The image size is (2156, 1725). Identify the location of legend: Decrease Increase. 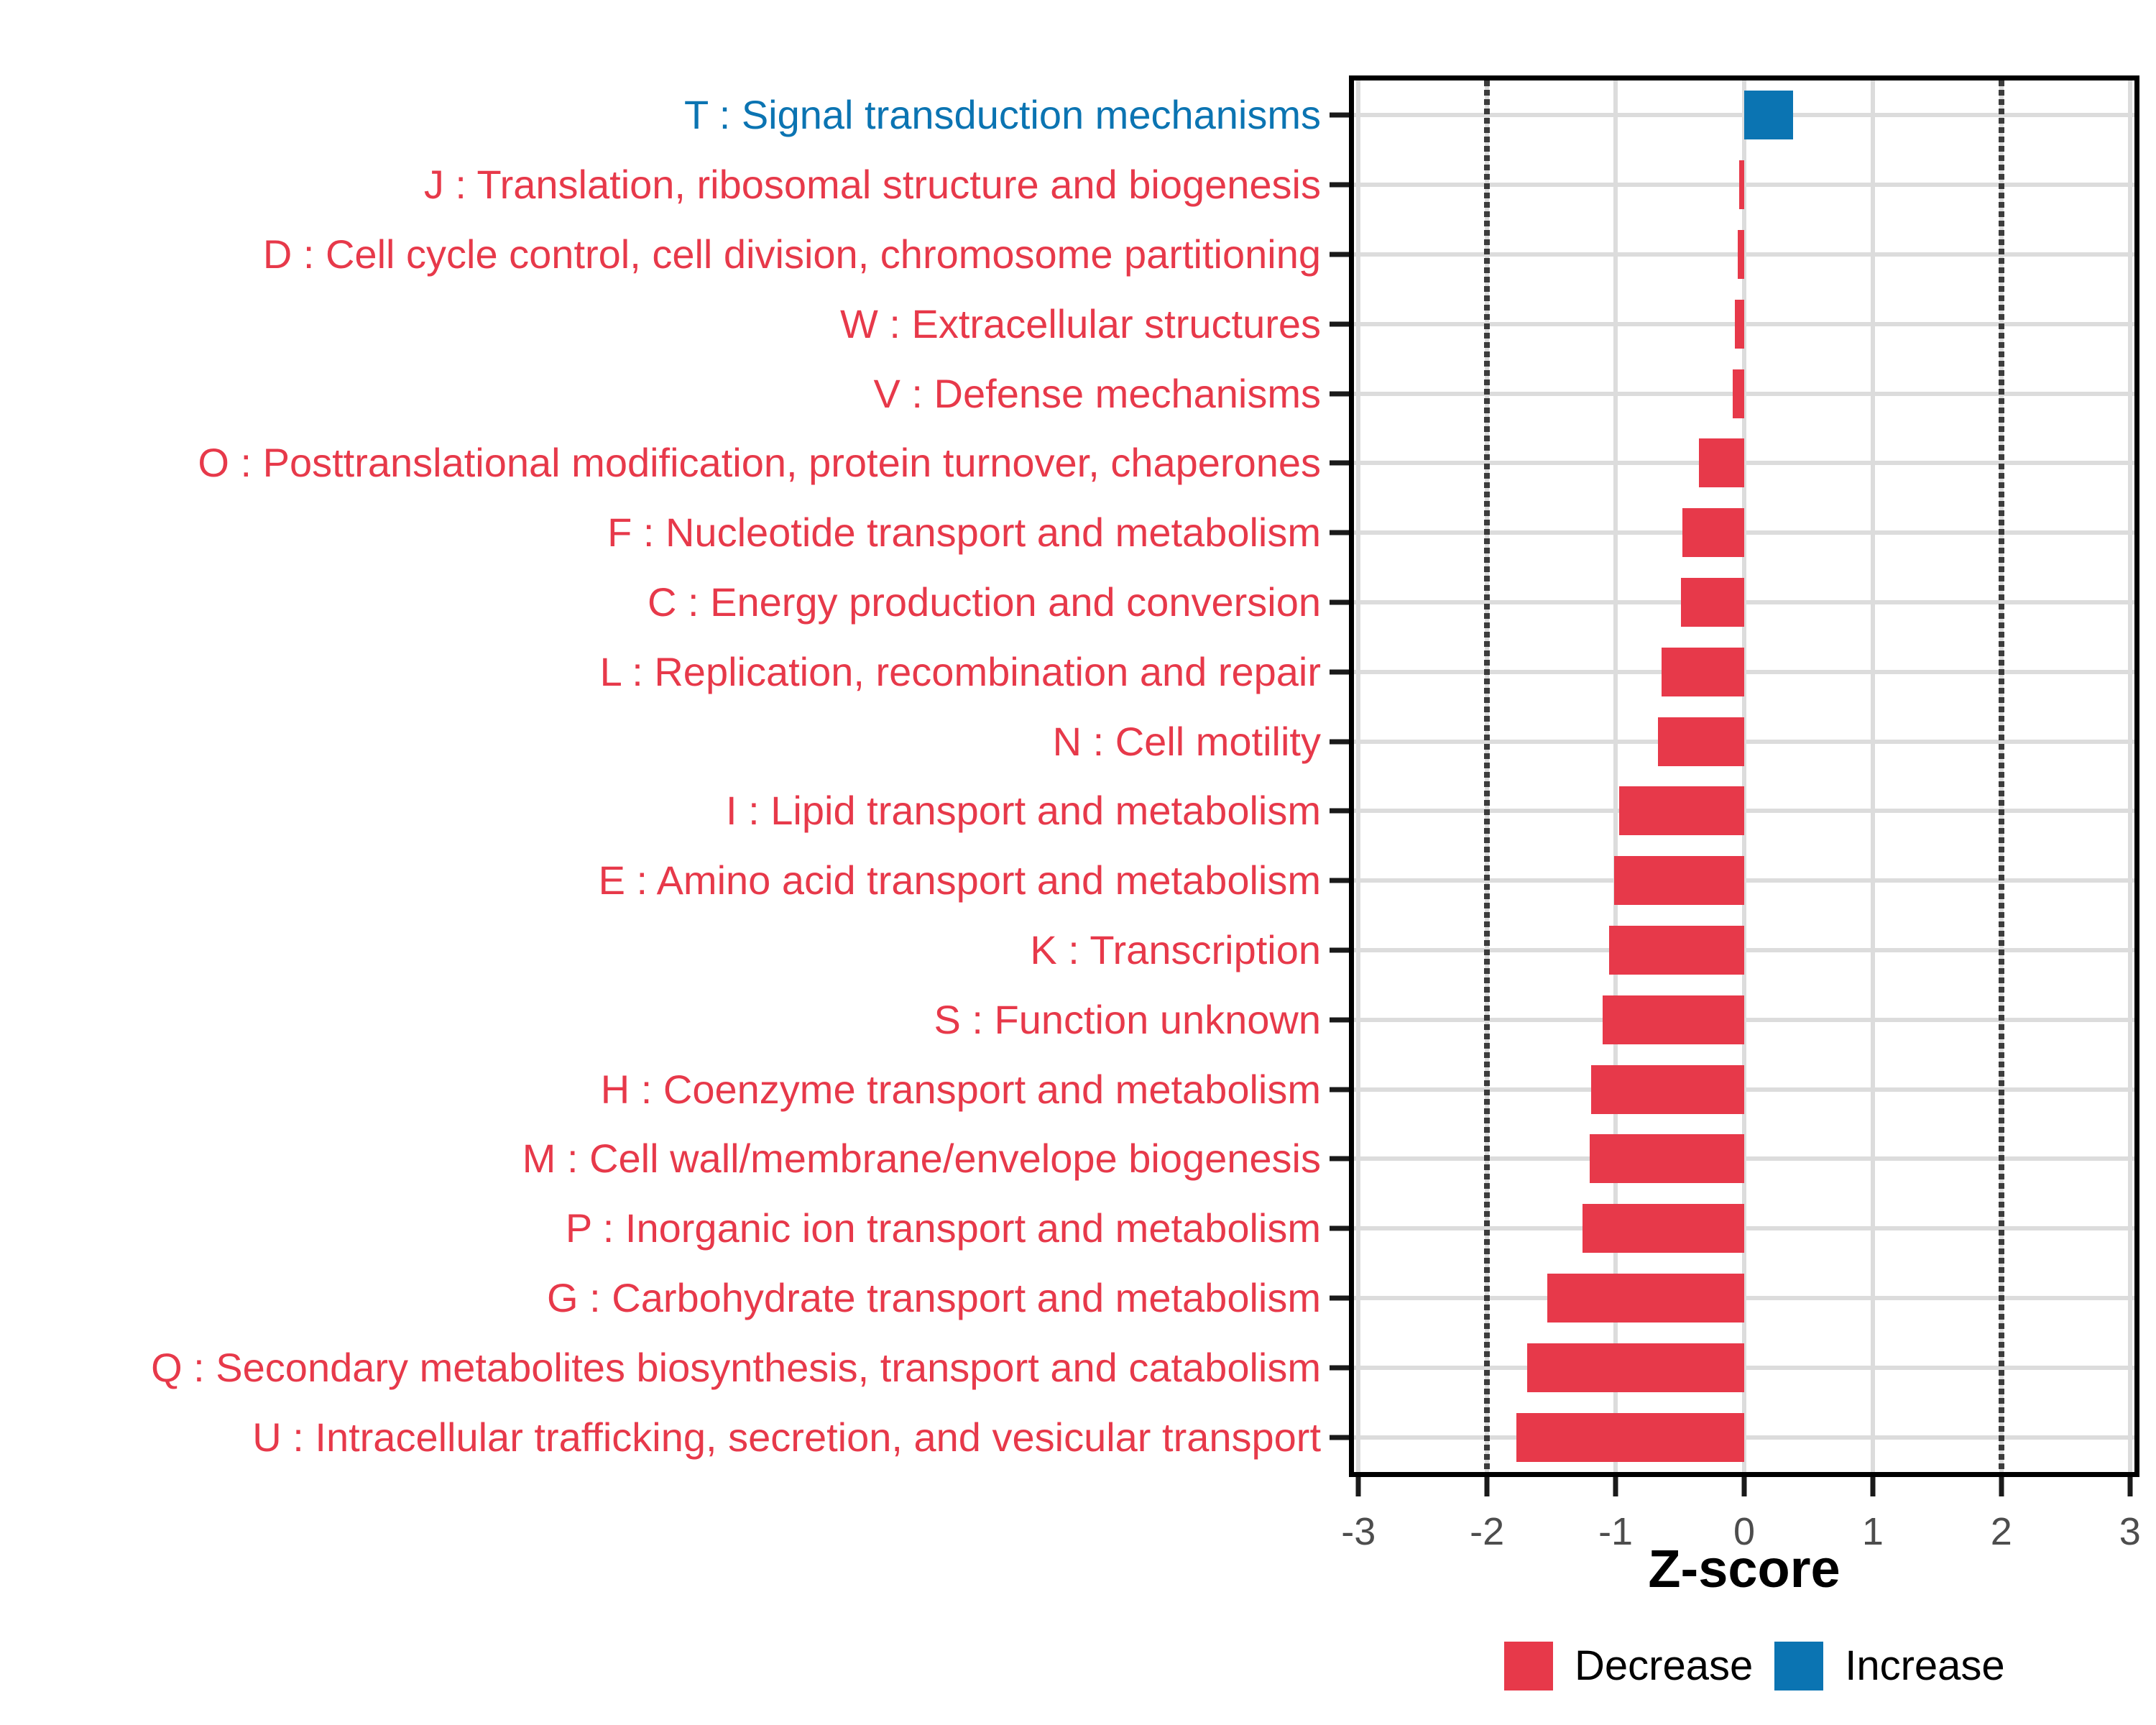
(1754, 1666).